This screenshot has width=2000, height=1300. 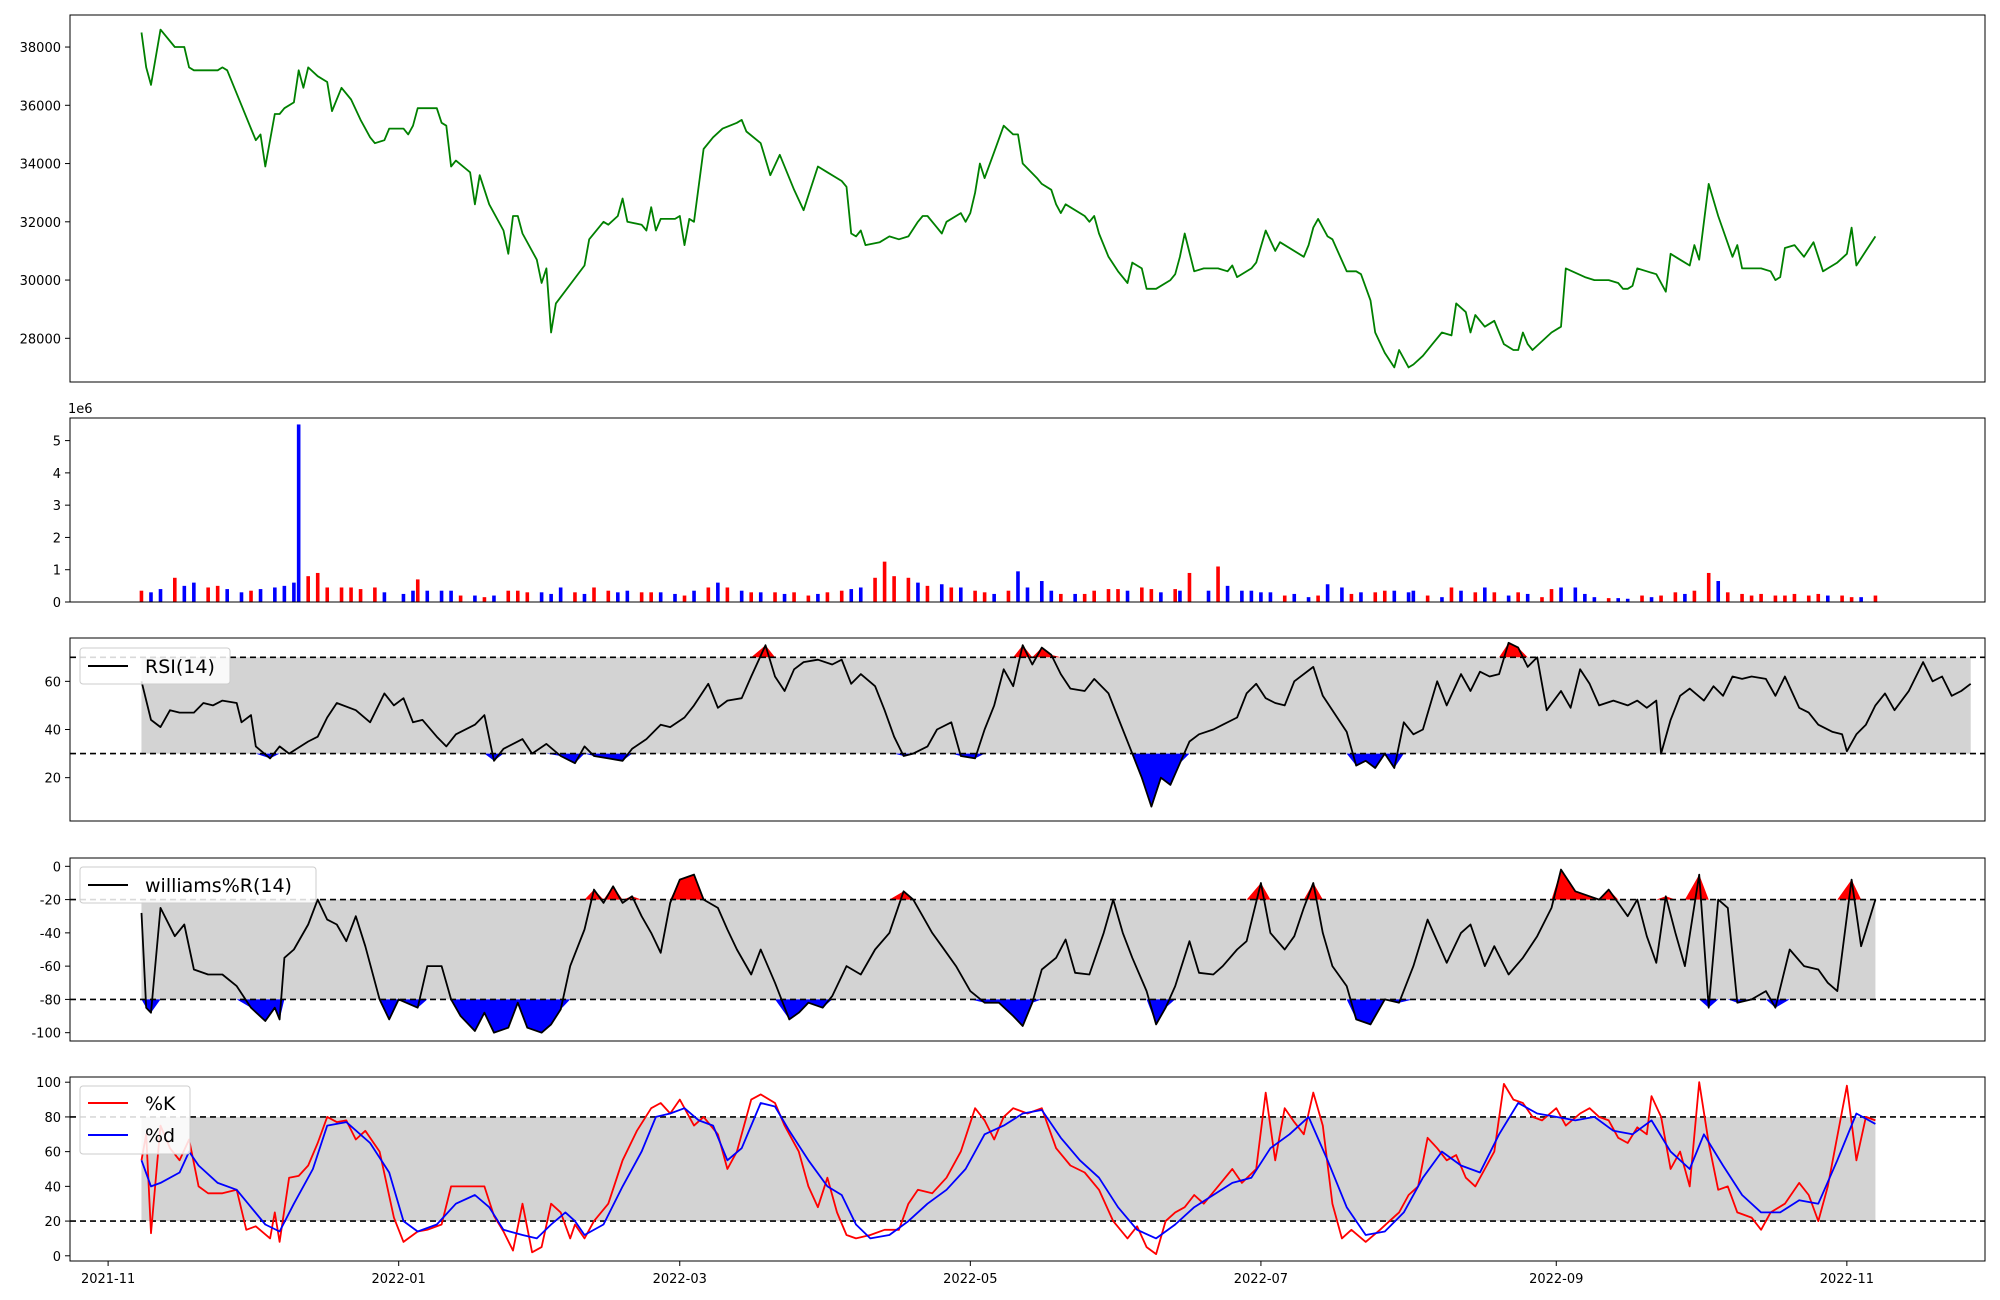 I want to click on williams-series-line-williams-r-14-, so click(x=1008, y=951).